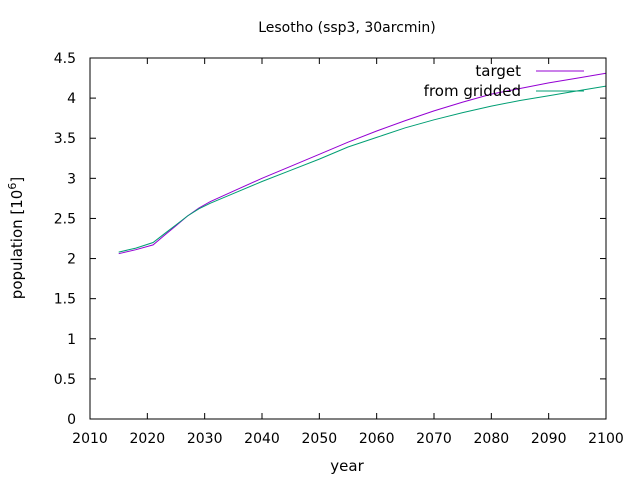 The image size is (640, 480). Describe the element at coordinates (90, 439) in the screenshot. I see `x-tick-label: 2010` at that location.